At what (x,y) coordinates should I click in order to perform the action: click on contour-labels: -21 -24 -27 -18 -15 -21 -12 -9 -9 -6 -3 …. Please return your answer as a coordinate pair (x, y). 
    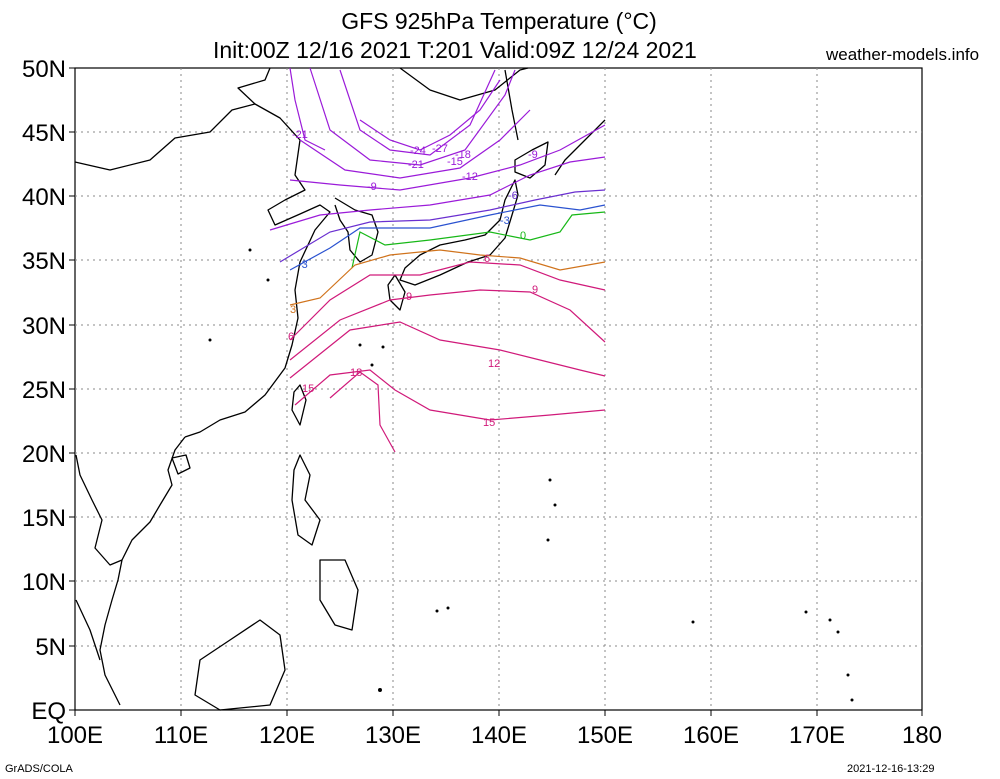
    Looking at the image, I should click on (413, 279).